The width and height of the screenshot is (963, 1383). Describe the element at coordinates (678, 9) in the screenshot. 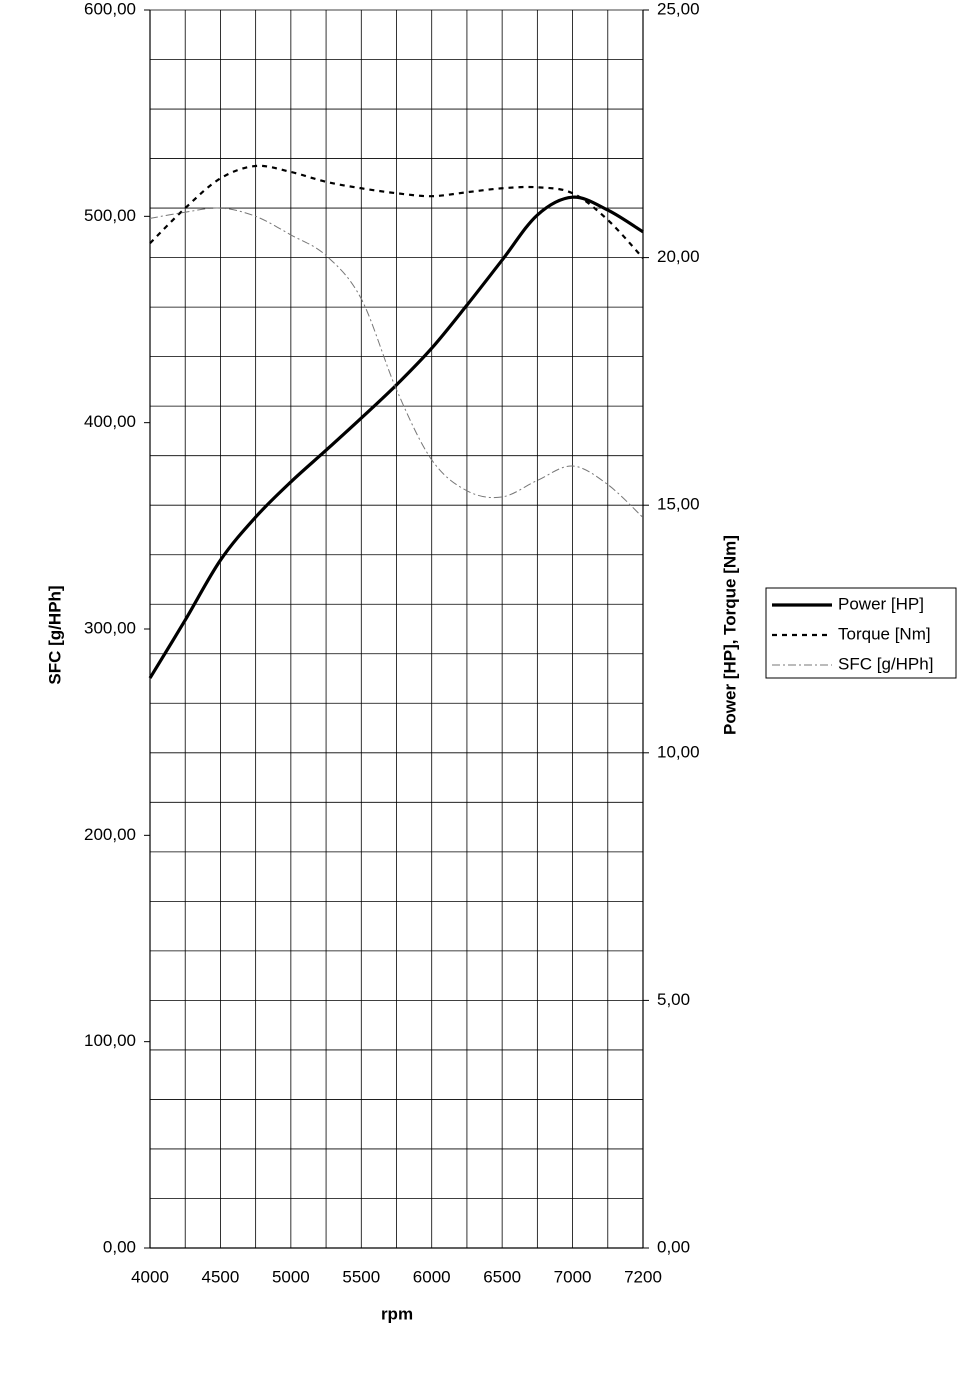

I see `y2-tick-label: 25,00` at that location.